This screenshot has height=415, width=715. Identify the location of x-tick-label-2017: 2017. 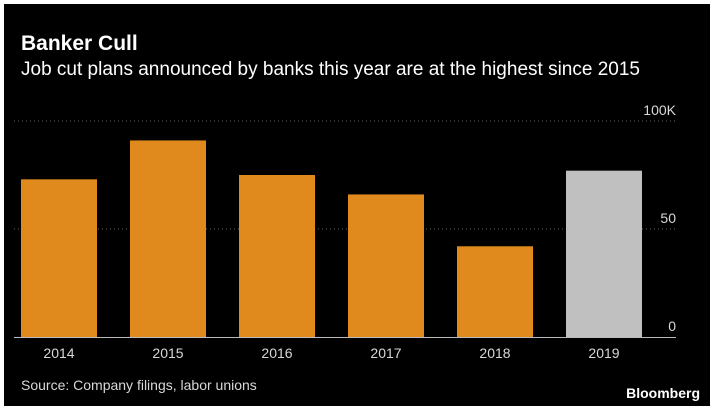
(385, 353).